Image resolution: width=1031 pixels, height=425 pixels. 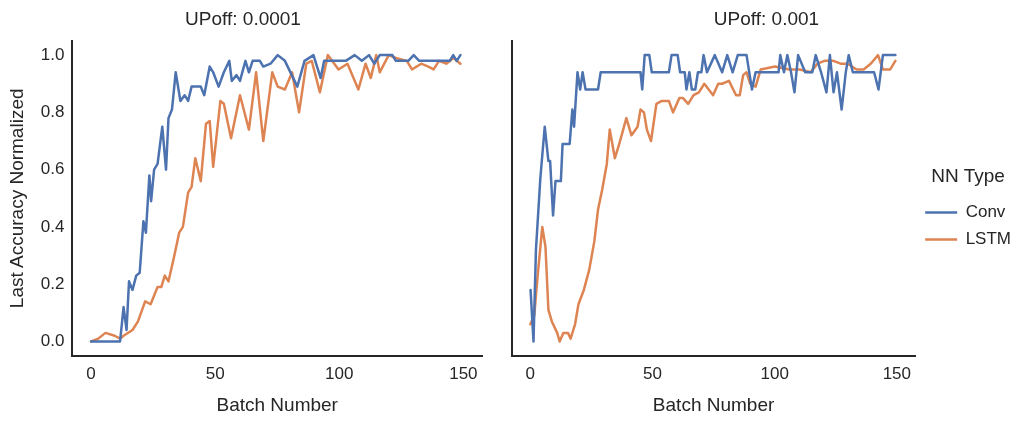 What do you see at coordinates (985, 212) in the screenshot?
I see `legend-label: Conv` at bounding box center [985, 212].